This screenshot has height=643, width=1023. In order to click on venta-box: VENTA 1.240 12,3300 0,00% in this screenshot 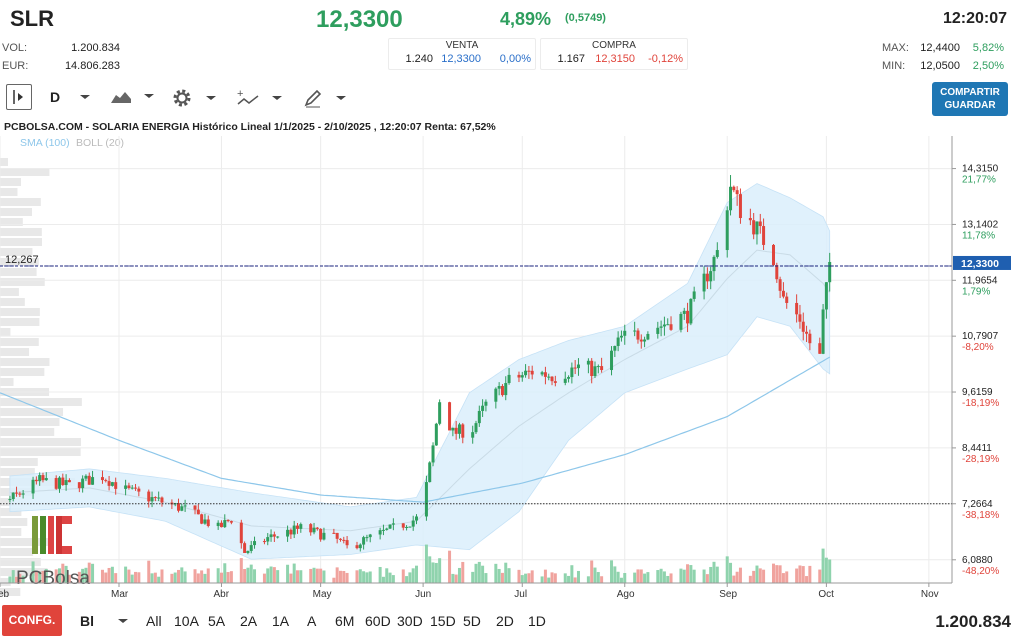, I will do `click(462, 54)`.